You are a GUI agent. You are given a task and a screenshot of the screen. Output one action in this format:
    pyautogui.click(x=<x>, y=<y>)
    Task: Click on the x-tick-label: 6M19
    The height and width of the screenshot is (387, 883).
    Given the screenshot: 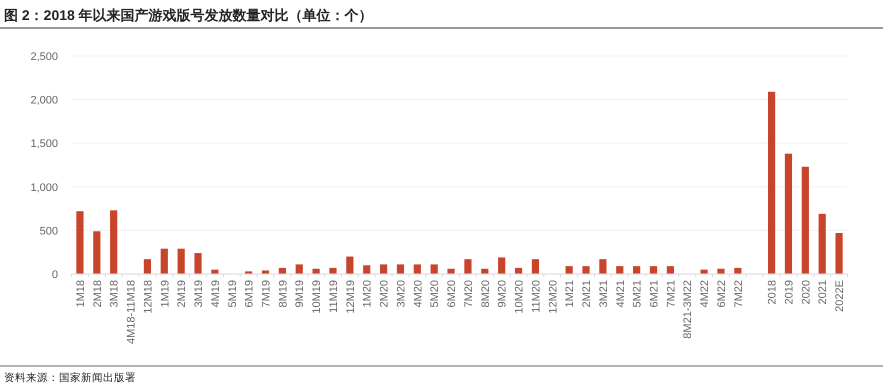 What is the action you would take?
    pyautogui.click(x=250, y=294)
    